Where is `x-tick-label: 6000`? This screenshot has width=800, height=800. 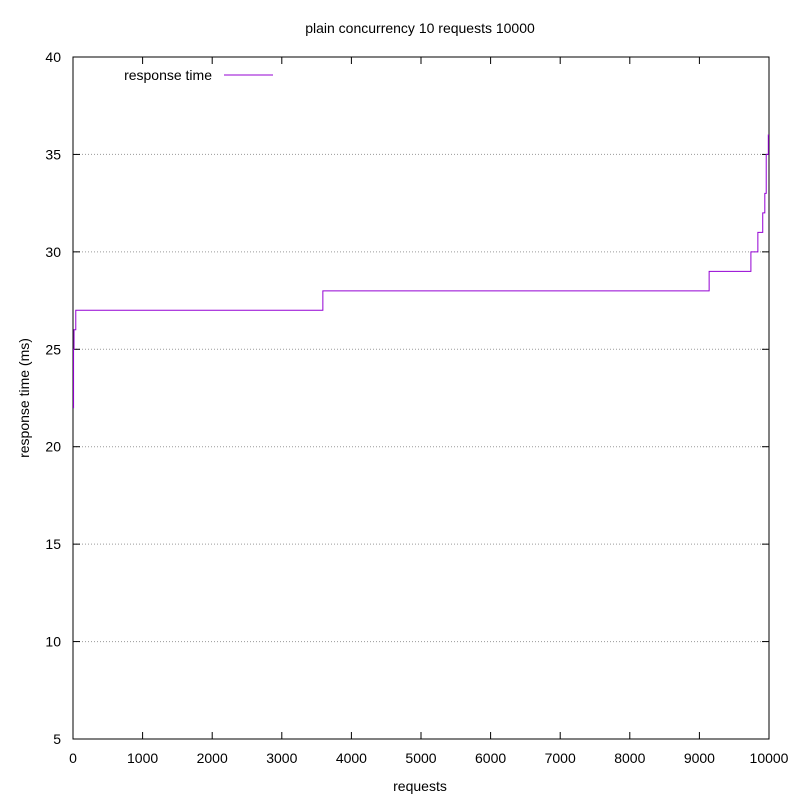
x-tick-label: 6000 is located at coordinates (490, 758).